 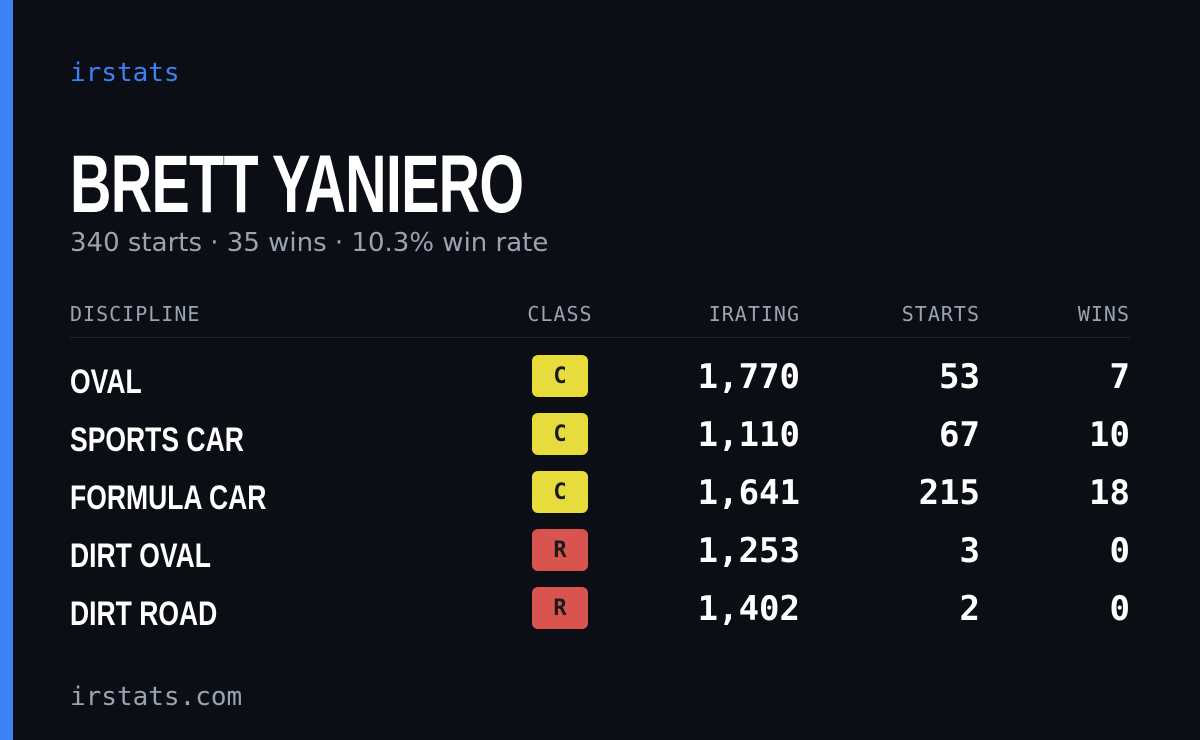 I want to click on accent-bar, so click(x=6, y=370).